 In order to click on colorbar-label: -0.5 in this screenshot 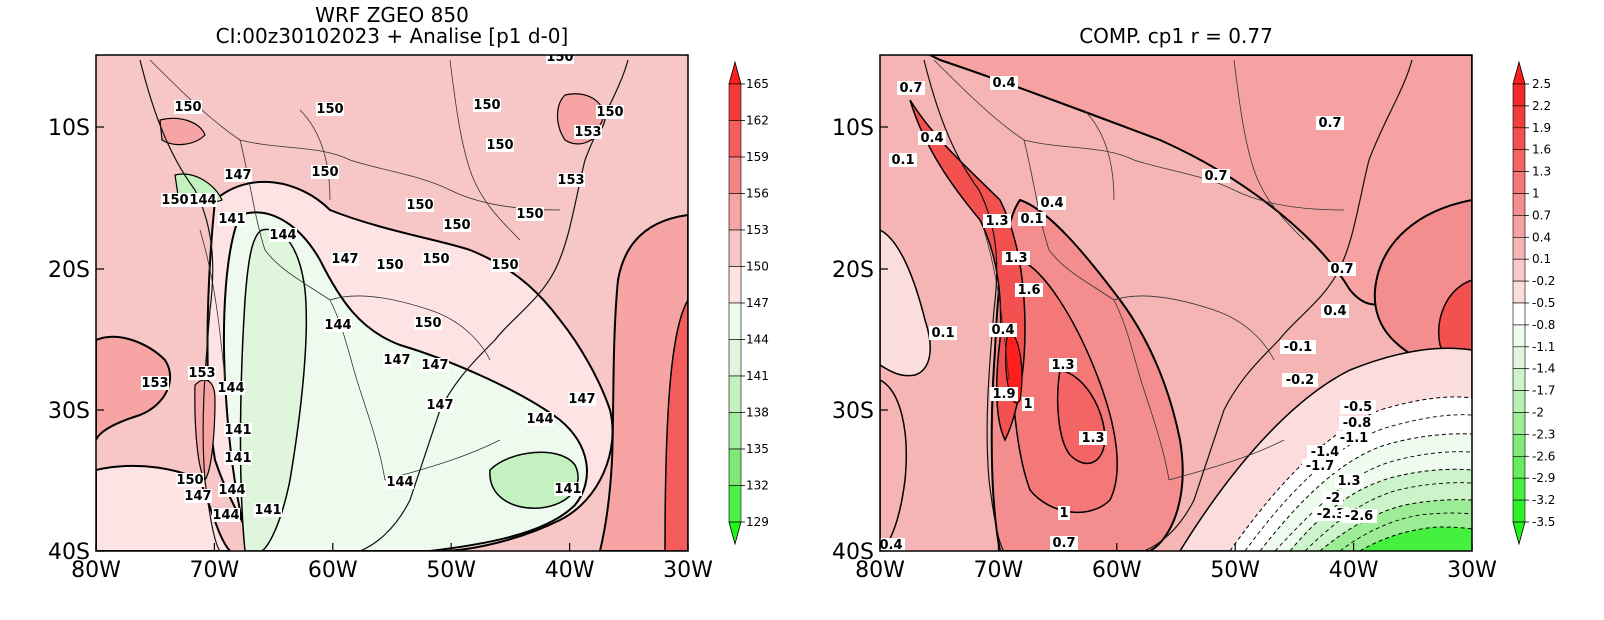, I will do `click(1543, 303)`.